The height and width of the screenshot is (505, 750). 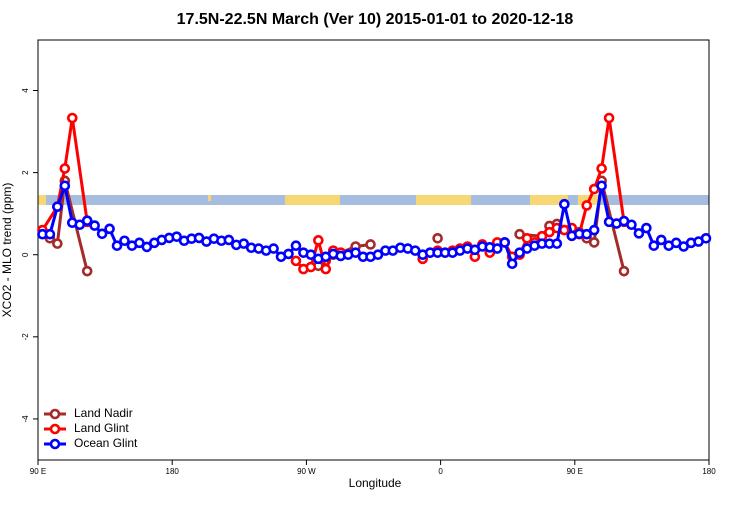 I want to click on y-tick-label: 0, so click(x=25, y=254).